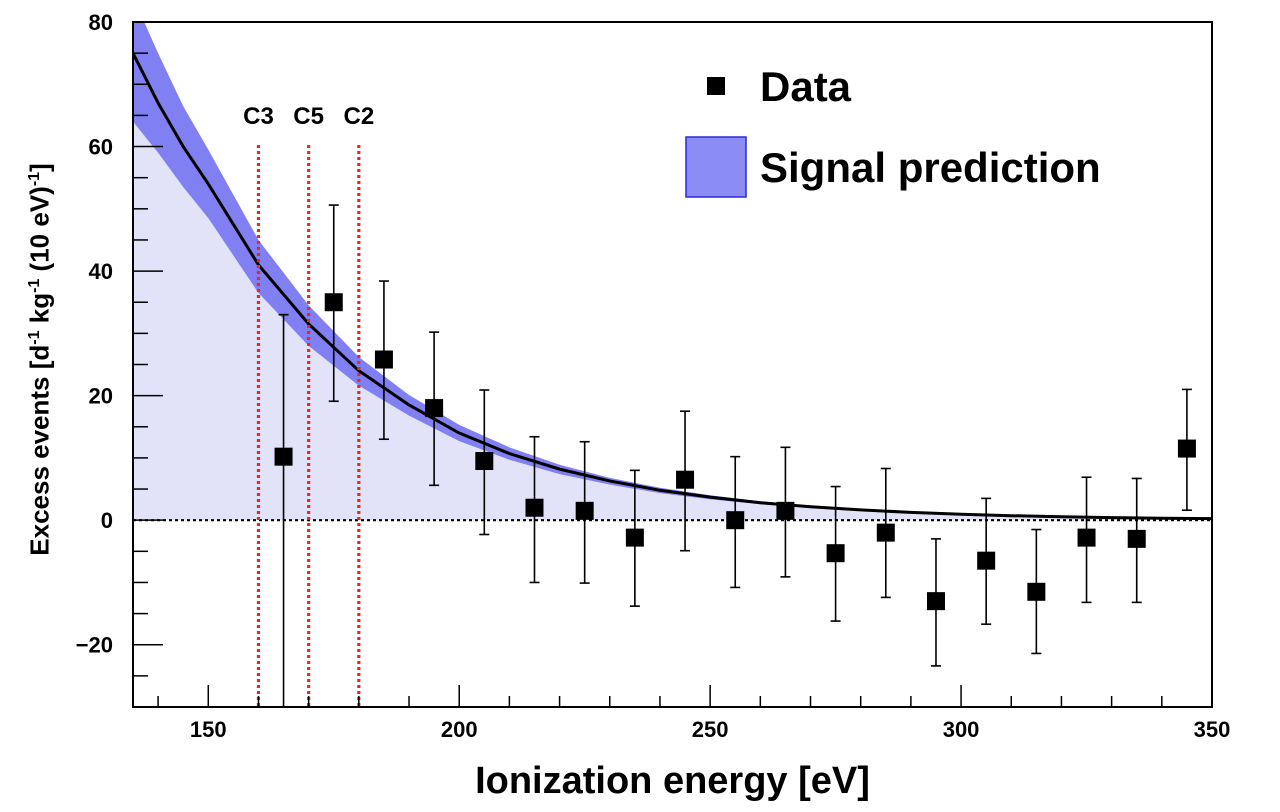  Describe the element at coordinates (716, 167) in the screenshot. I see `legend-marker-signal` at that location.